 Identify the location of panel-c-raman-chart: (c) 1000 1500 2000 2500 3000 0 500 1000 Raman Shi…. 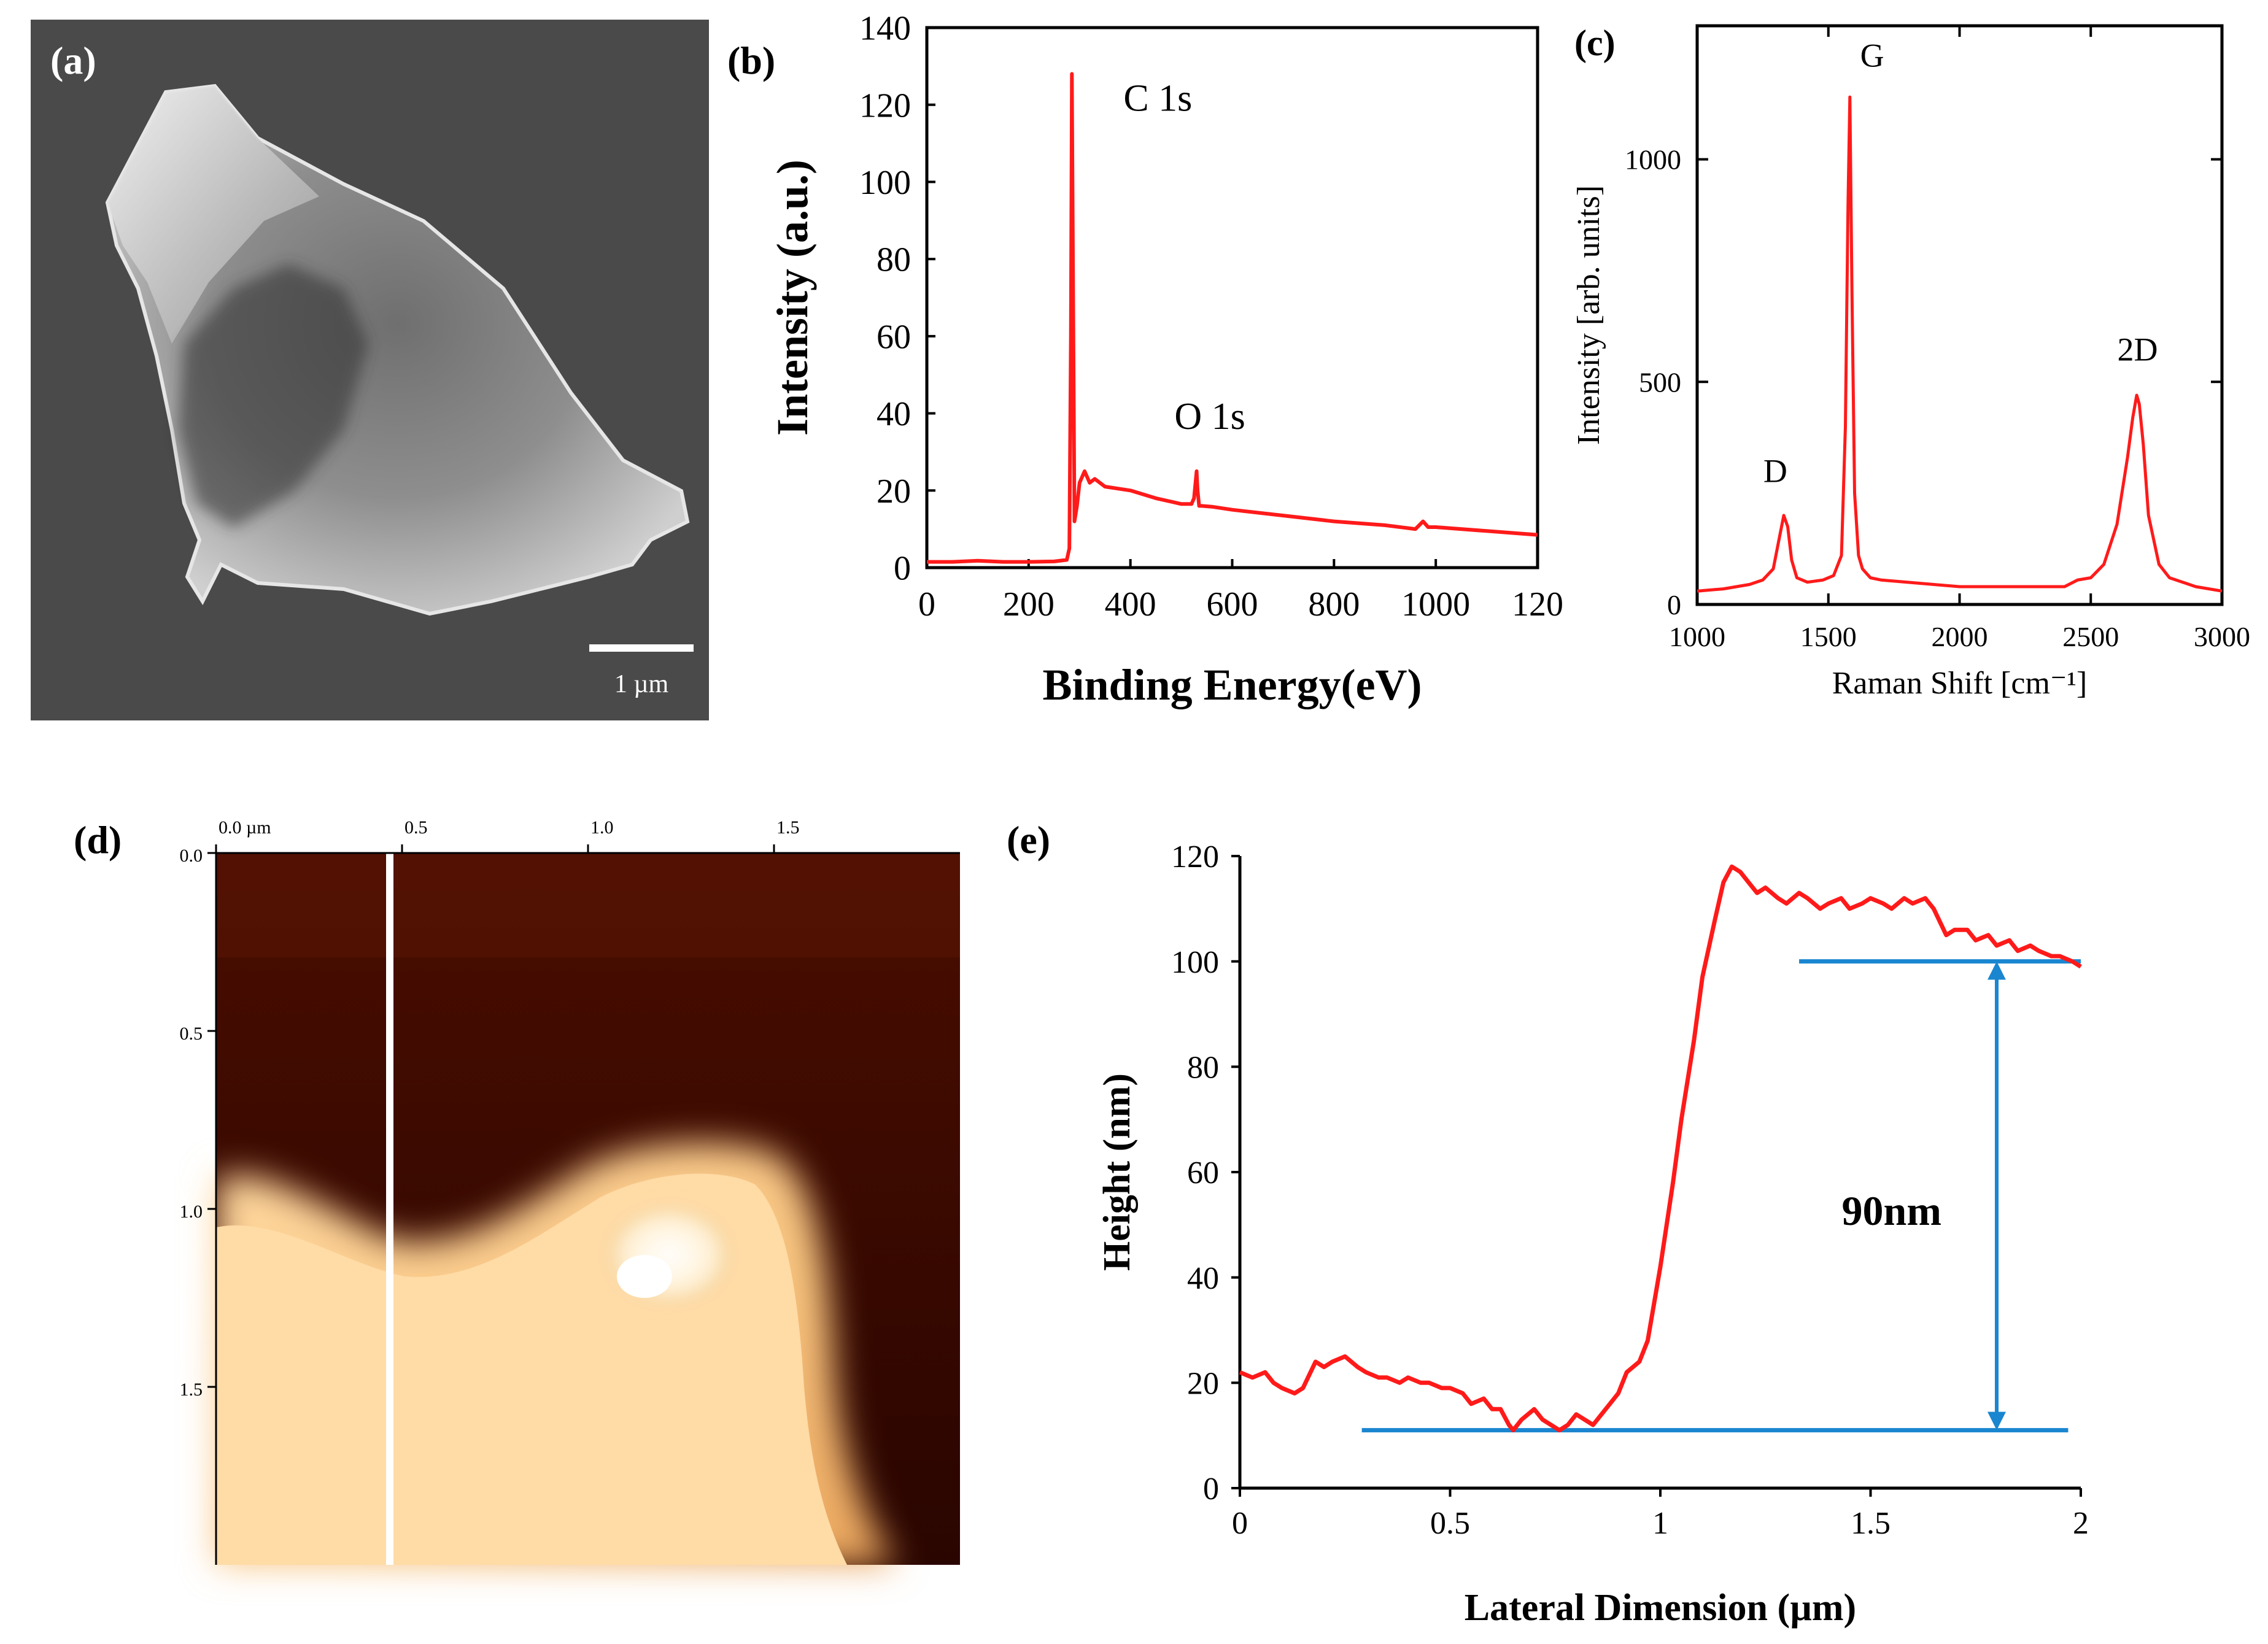
(1911, 362).